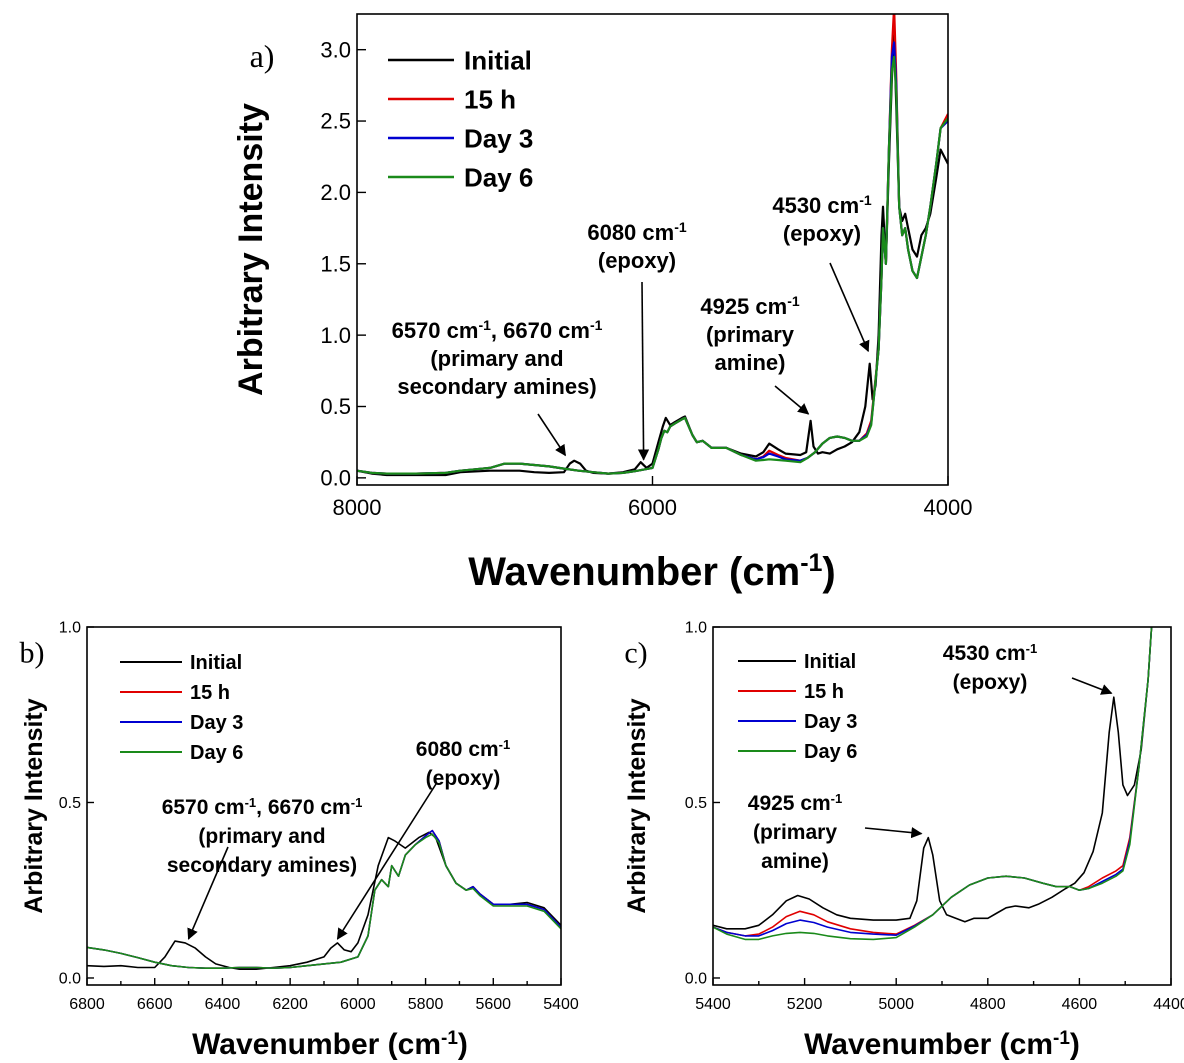  Describe the element at coordinates (155, 1004) in the screenshot. I see `x-tick-label: 6600` at that location.